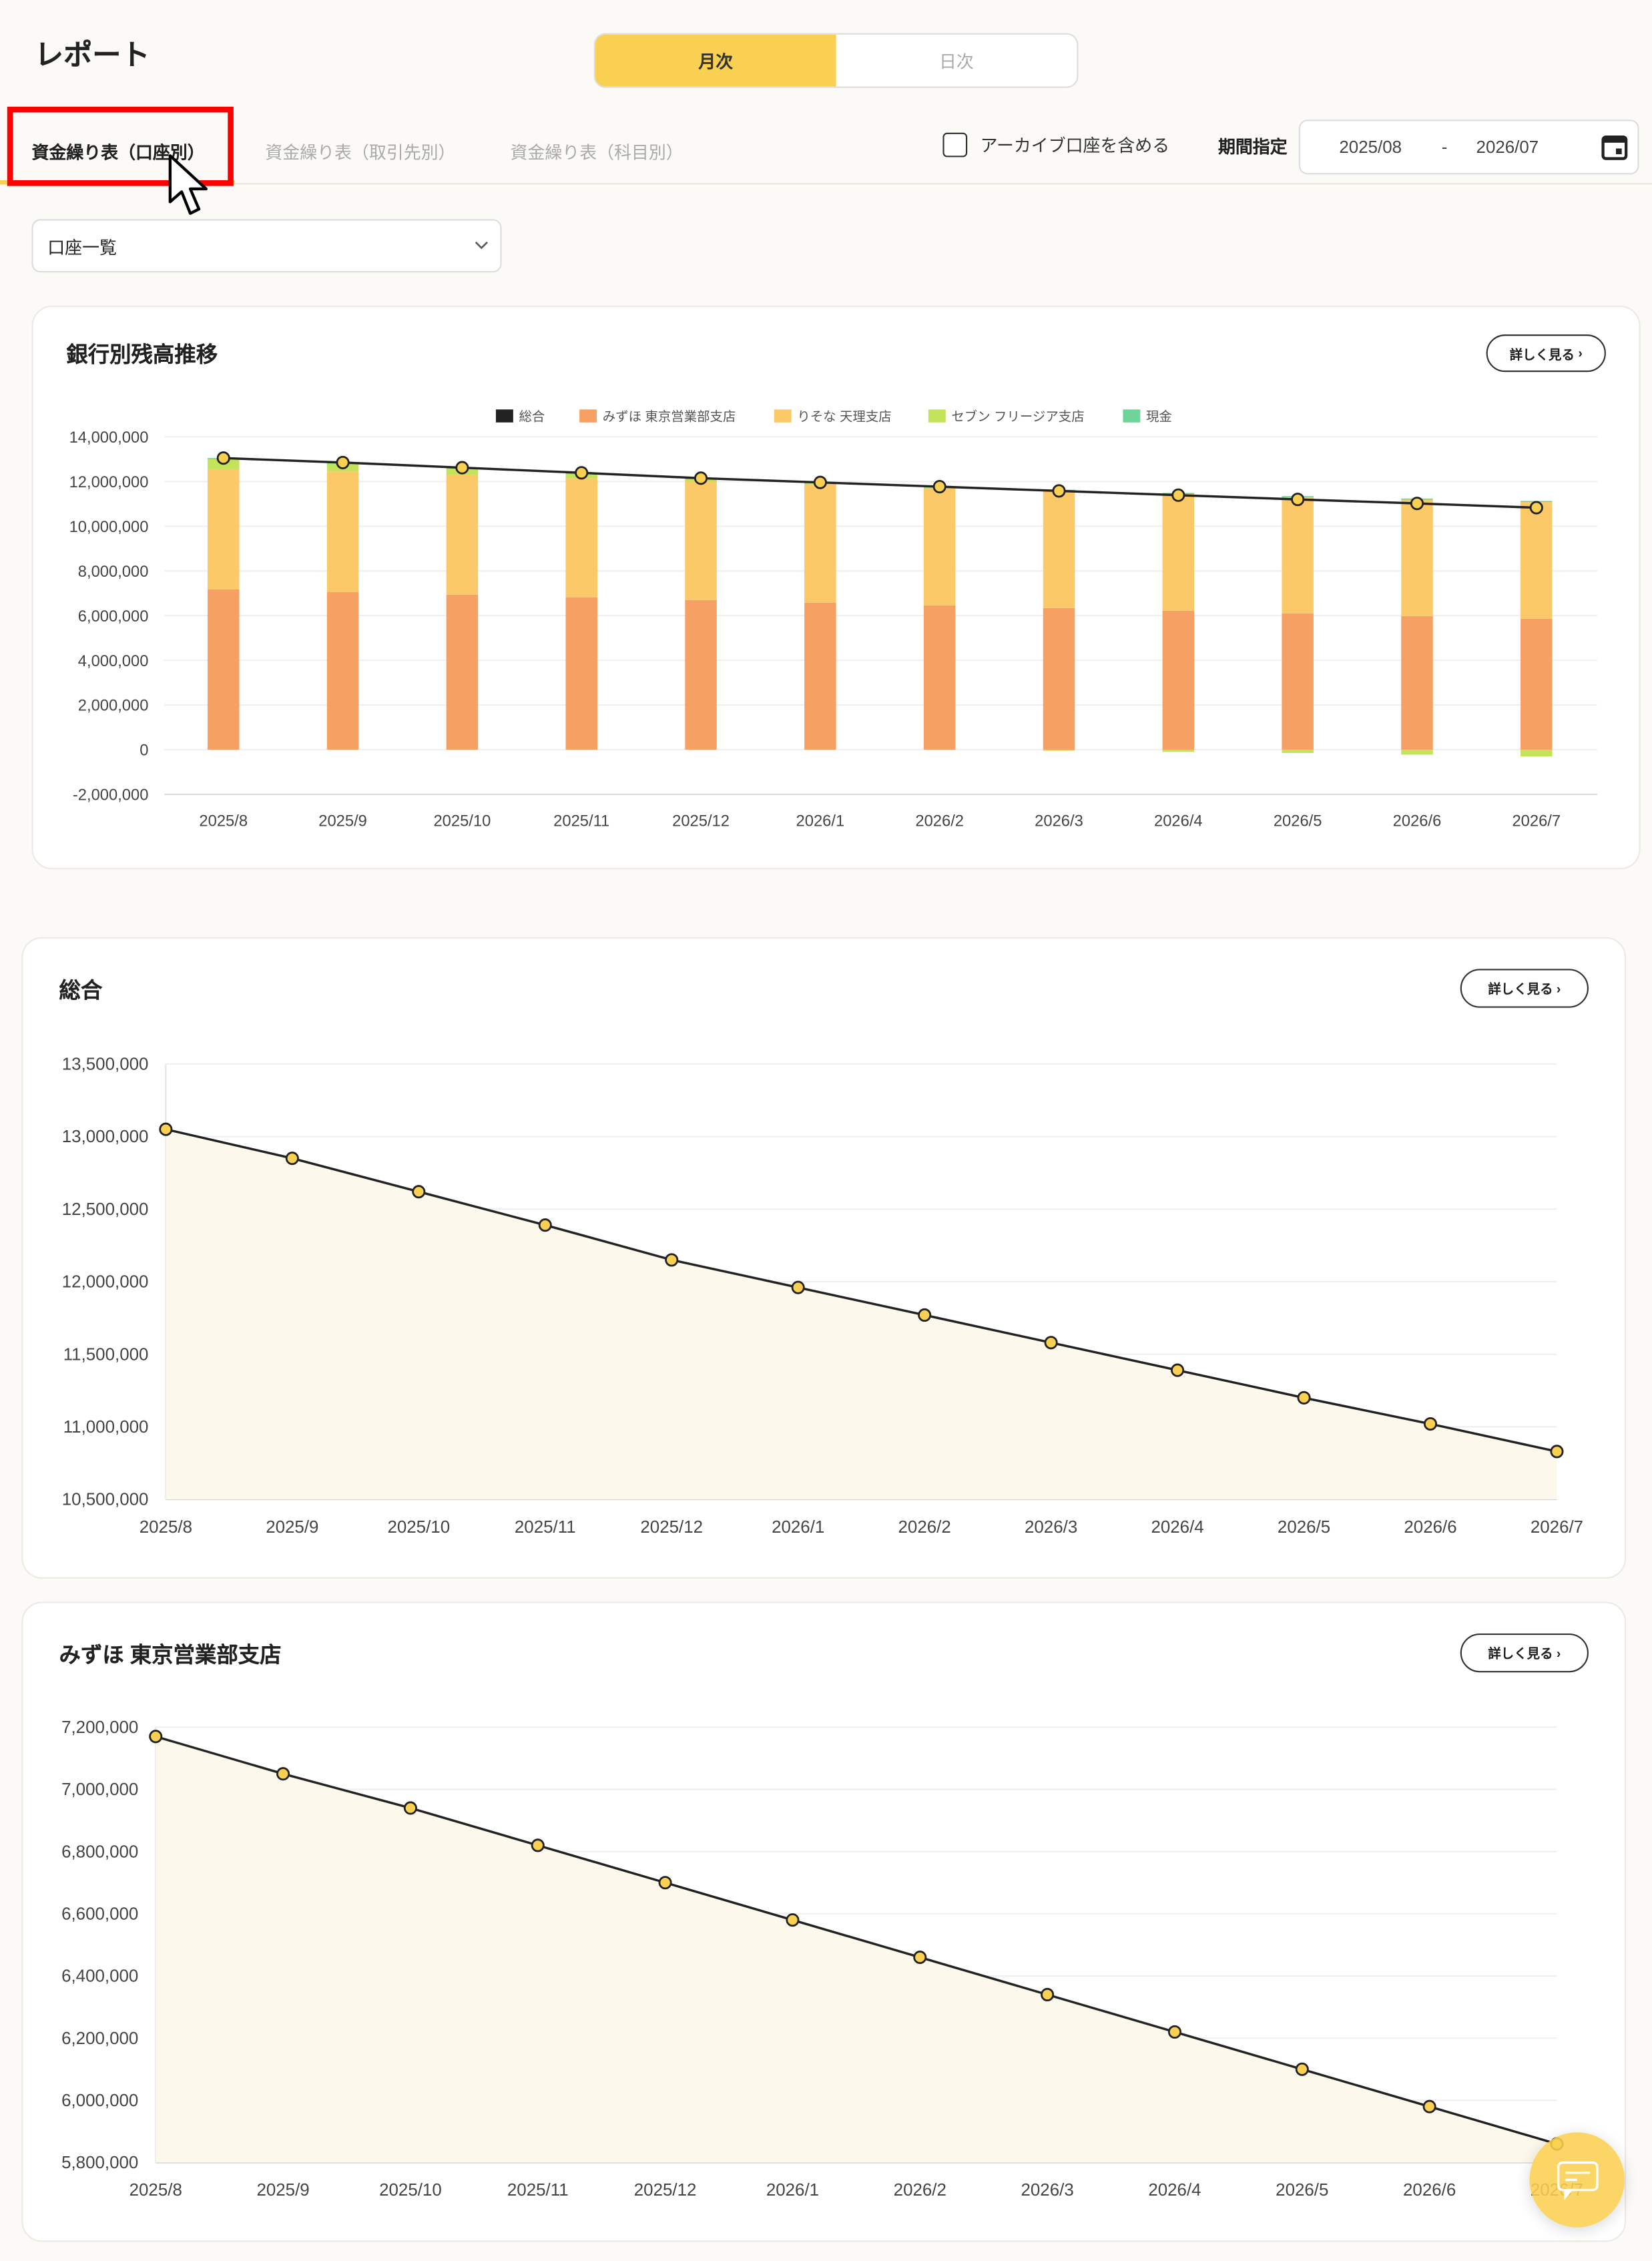 The width and height of the screenshot is (1652, 2261). Describe the element at coordinates (99, 2100) in the screenshot. I see `y-tick-label: 6,000,000` at that location.